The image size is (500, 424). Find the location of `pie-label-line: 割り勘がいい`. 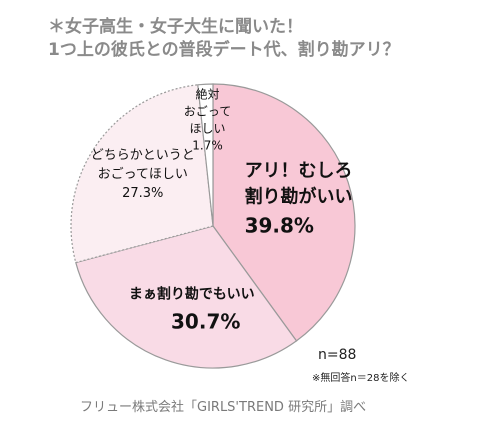

pie-label-line: 割り勘がいい is located at coordinates (299, 197).